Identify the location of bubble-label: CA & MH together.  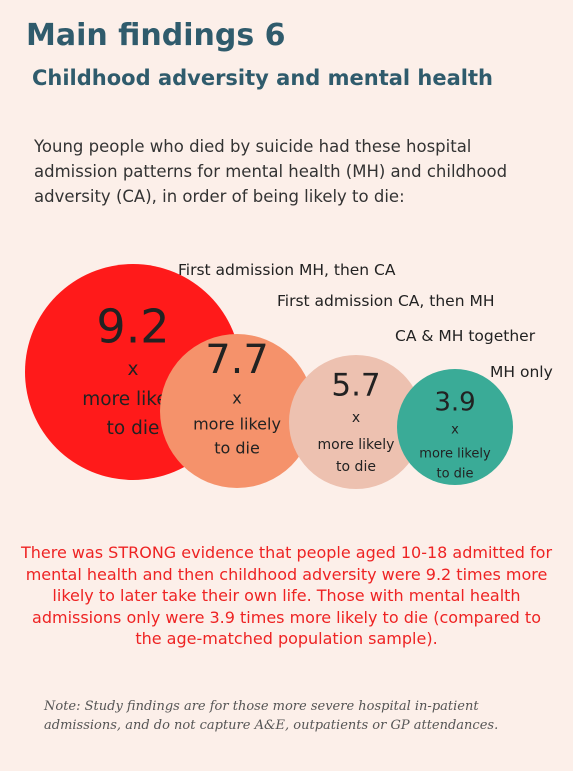
(465, 336).